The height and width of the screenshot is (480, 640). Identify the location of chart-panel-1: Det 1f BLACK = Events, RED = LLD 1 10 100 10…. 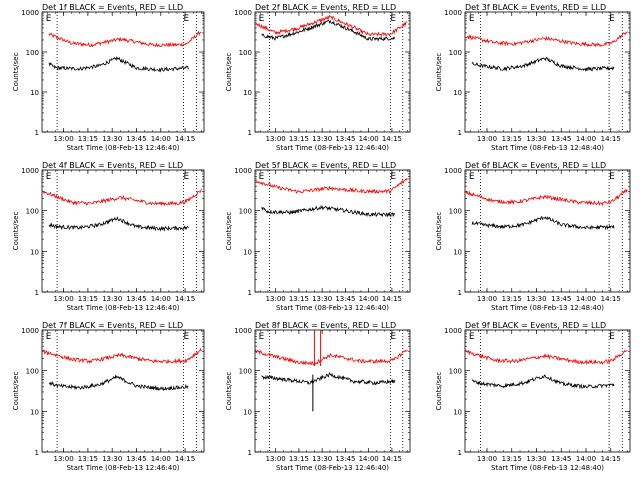
(108, 77).